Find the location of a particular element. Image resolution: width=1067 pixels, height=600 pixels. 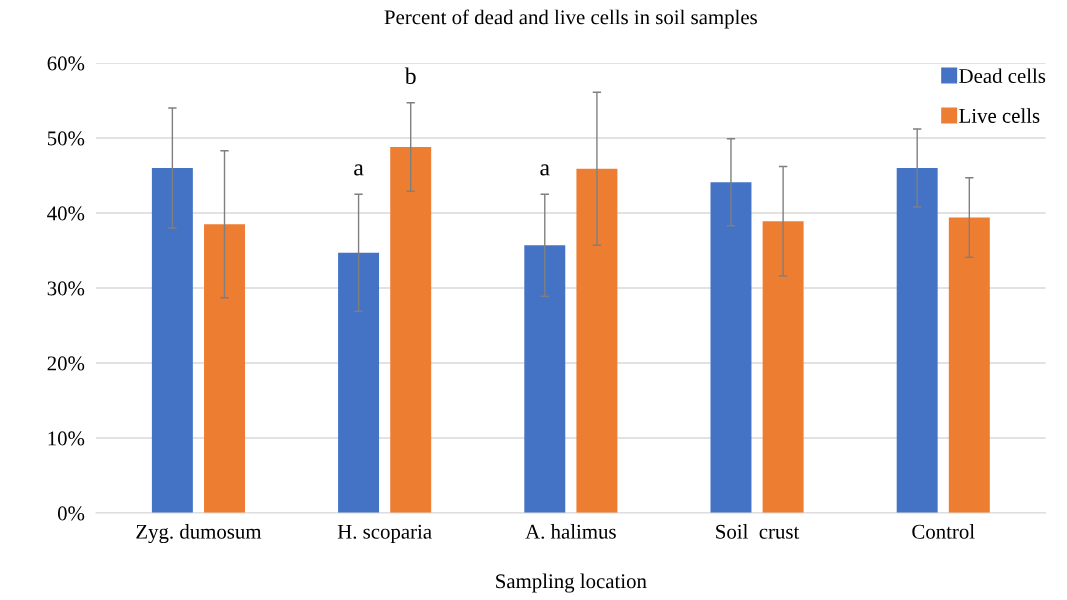

x-tick-label: A. halimus is located at coordinates (570, 531).